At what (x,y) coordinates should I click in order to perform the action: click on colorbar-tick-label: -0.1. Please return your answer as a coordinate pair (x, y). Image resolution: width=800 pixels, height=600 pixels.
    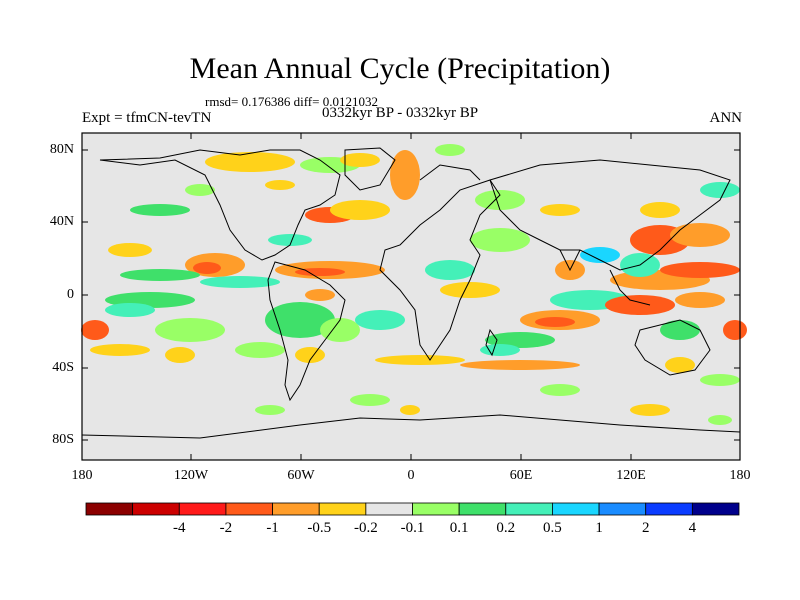
    Looking at the image, I should click on (412, 528).